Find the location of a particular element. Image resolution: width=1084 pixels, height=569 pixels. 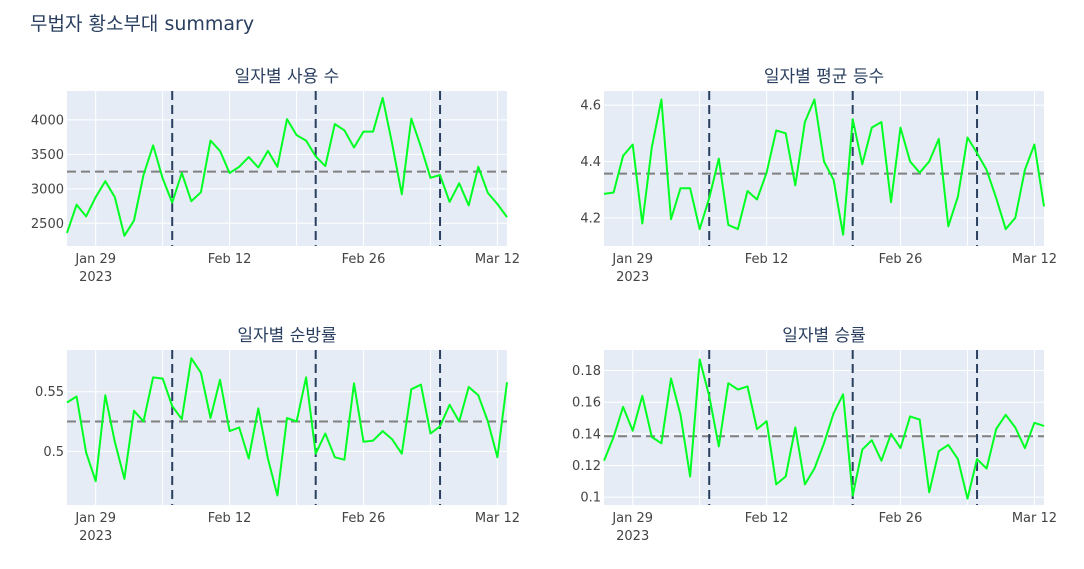

x-tick-label: Mar 12 is located at coordinates (497, 259).